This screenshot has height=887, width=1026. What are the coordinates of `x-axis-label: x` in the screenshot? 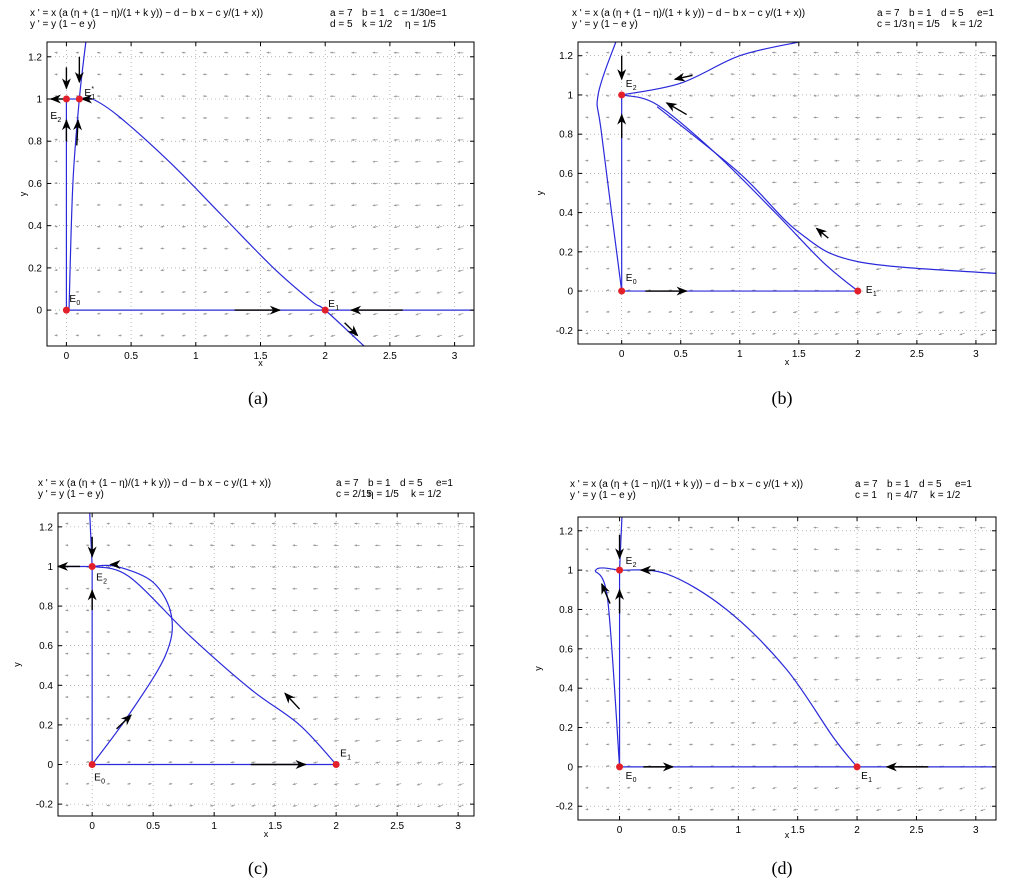 It's located at (787, 835).